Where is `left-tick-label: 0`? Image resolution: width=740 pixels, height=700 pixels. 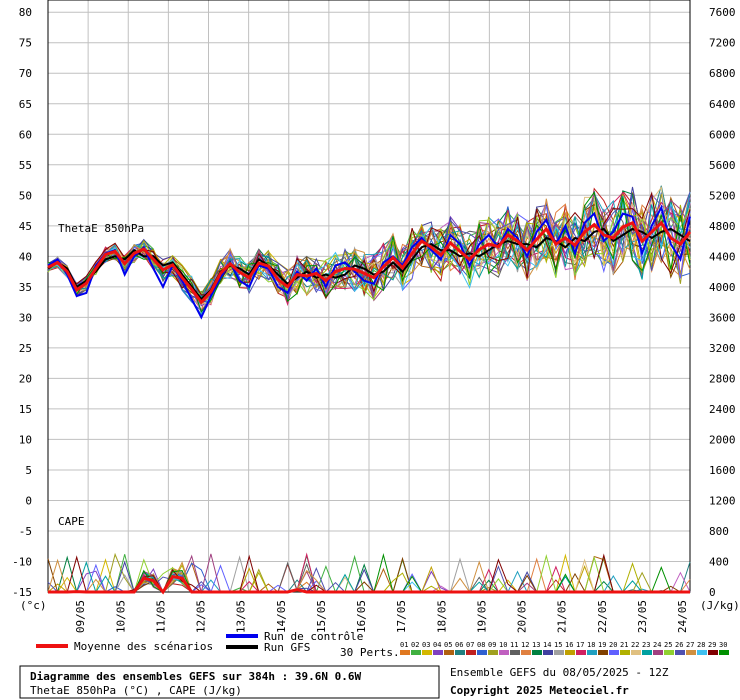
left-tick-label: 0 is located at coordinates (28, 500).